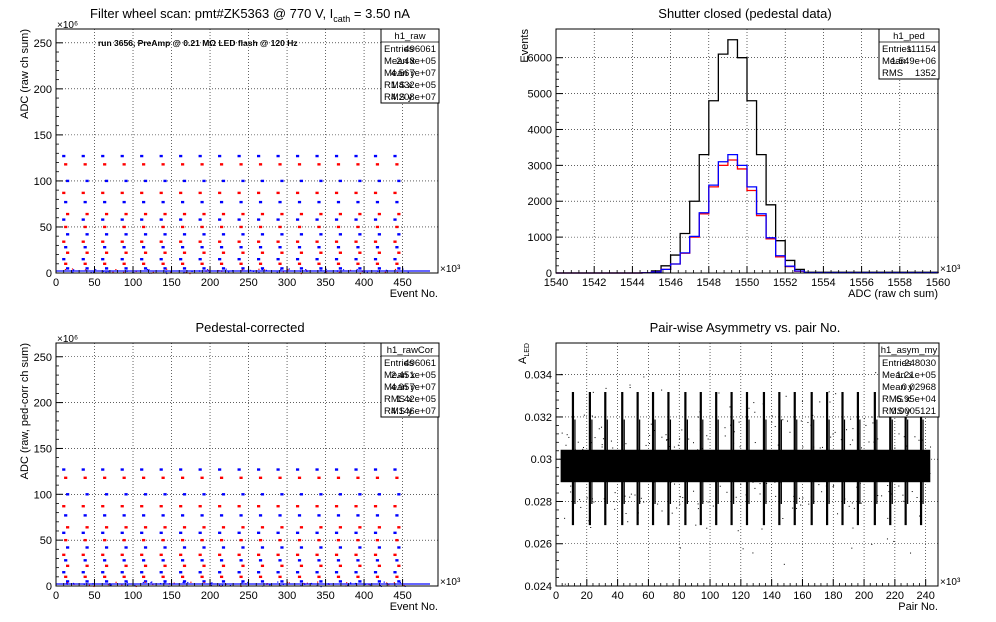 Image resolution: width=996 pixels, height=622 pixels. What do you see at coordinates (833, 596) in the screenshot?
I see `x-tick-label: 180` at bounding box center [833, 596].